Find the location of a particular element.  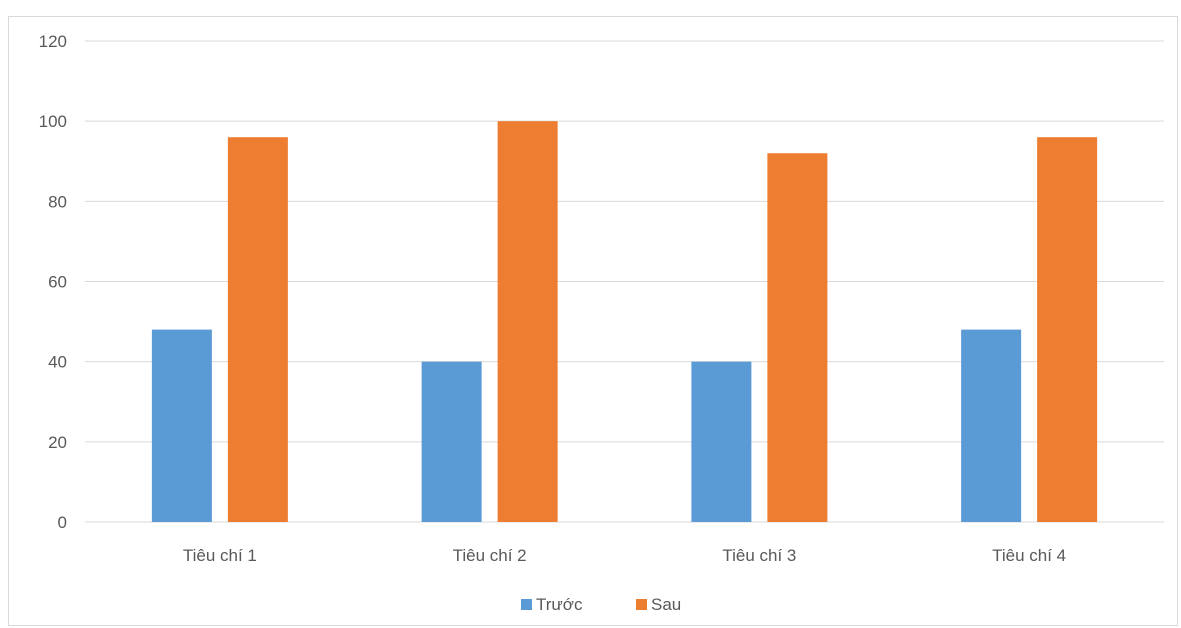

bar-Sau-Tiêu chí 4 is located at coordinates (1067, 329).